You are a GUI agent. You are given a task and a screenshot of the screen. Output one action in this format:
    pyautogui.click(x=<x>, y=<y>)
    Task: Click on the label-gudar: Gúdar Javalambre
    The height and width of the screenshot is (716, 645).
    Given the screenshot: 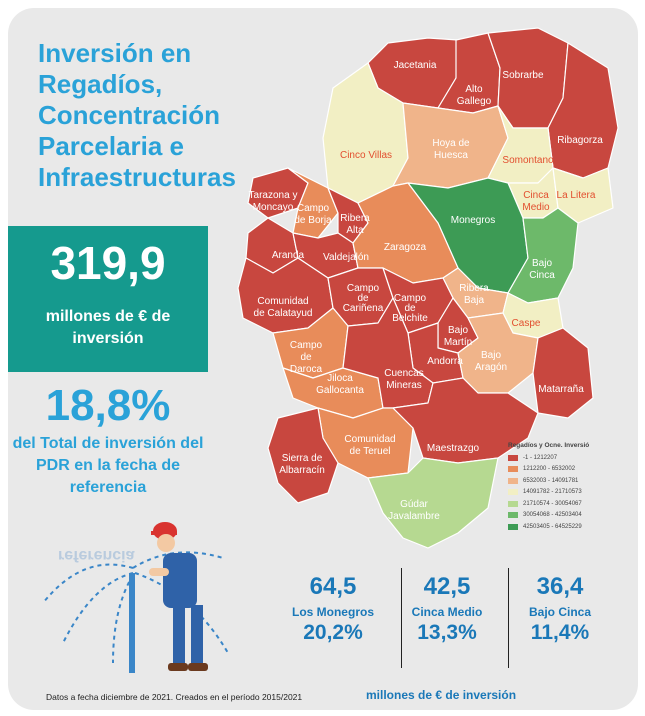 What is the action you would take?
    pyautogui.click(x=414, y=510)
    